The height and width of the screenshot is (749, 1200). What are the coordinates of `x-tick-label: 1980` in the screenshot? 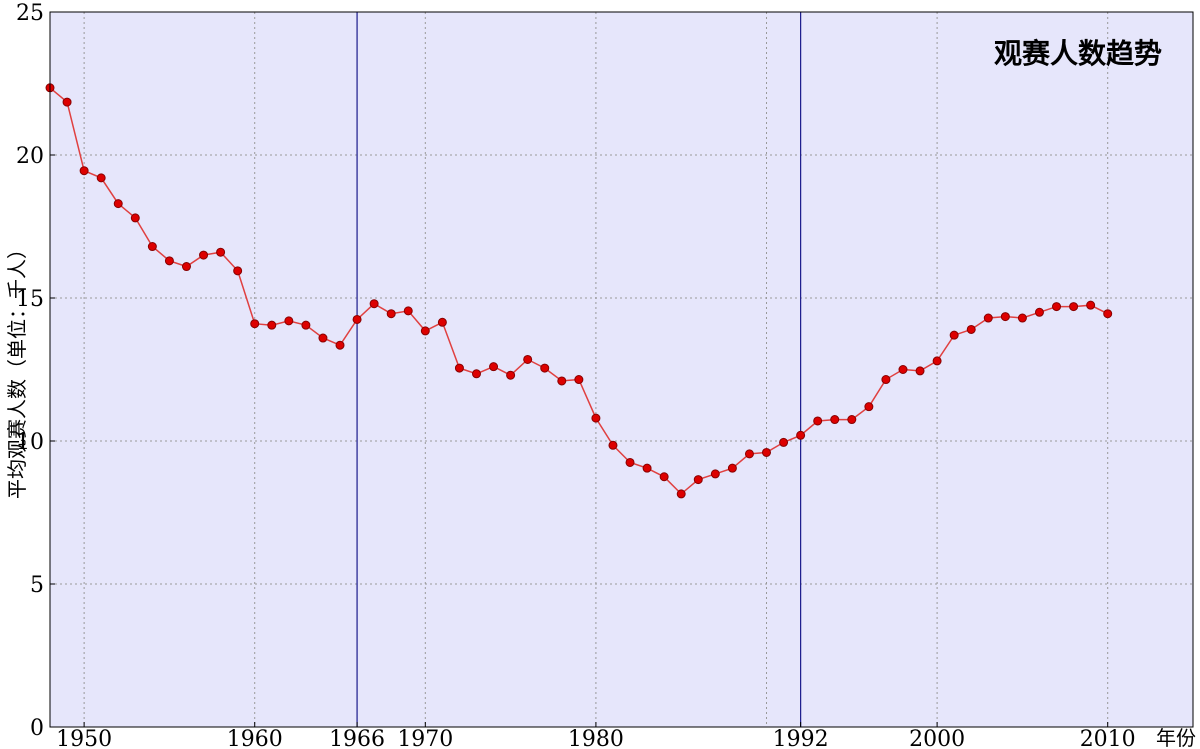 It's located at (596, 738).